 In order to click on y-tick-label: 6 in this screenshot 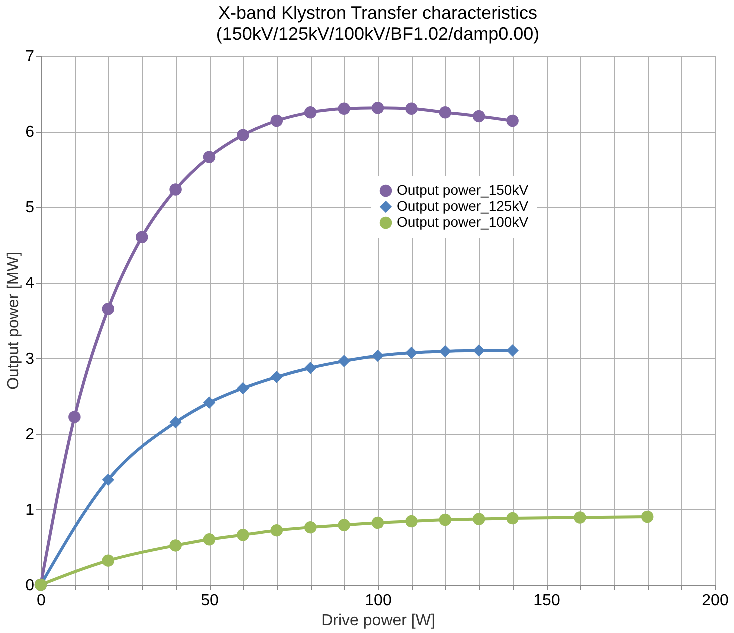, I will do `click(30, 133)`.